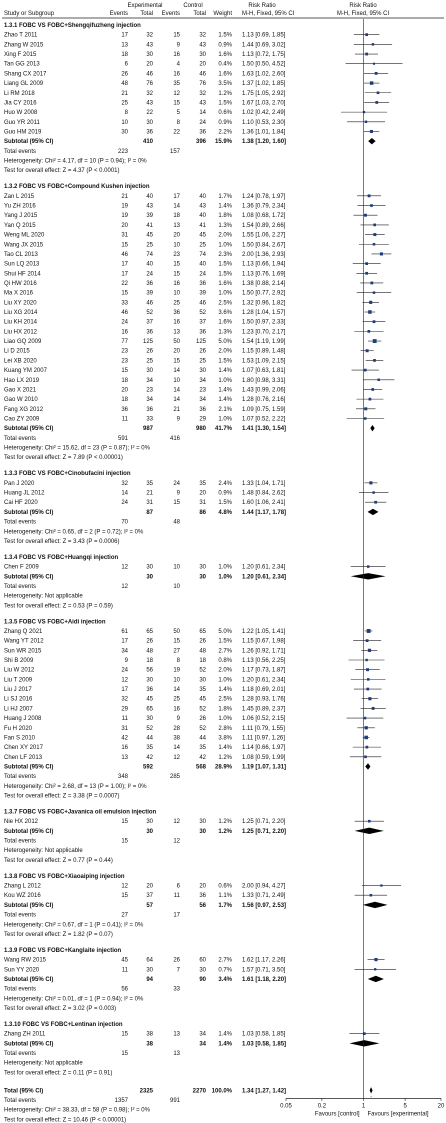  Describe the element at coordinates (124, 990) in the screenshot. I see `subgroup-8-total-events-exp: 56` at that location.